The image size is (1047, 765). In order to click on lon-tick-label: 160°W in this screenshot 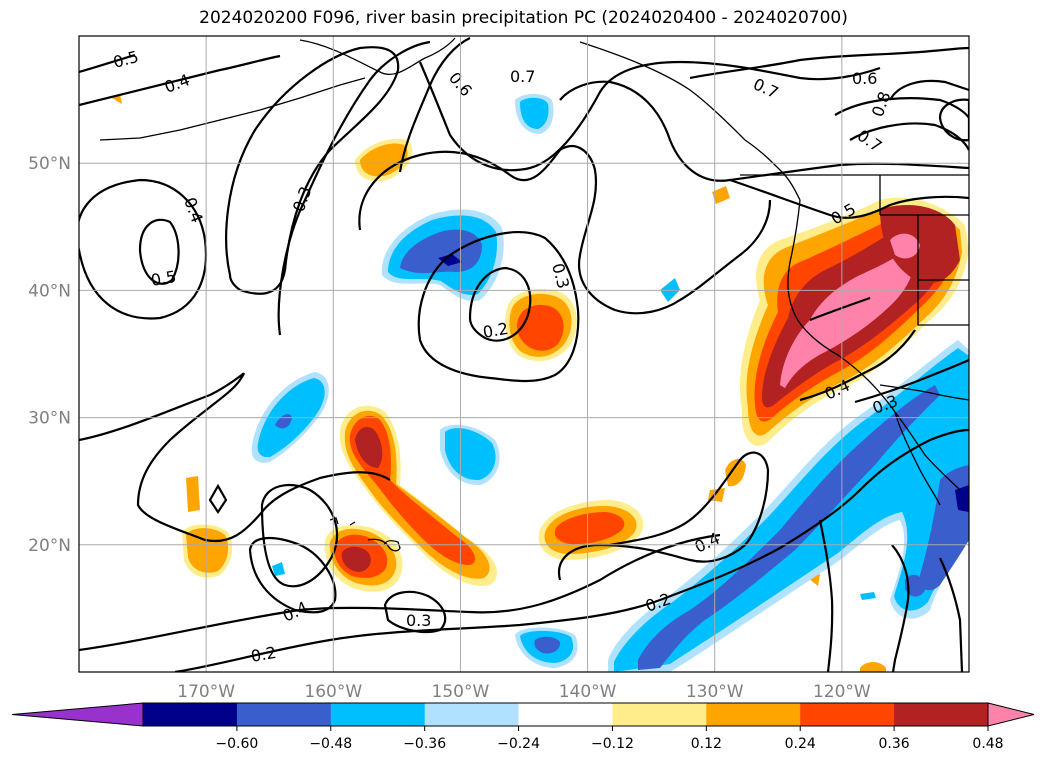, I will do `click(333, 692)`.